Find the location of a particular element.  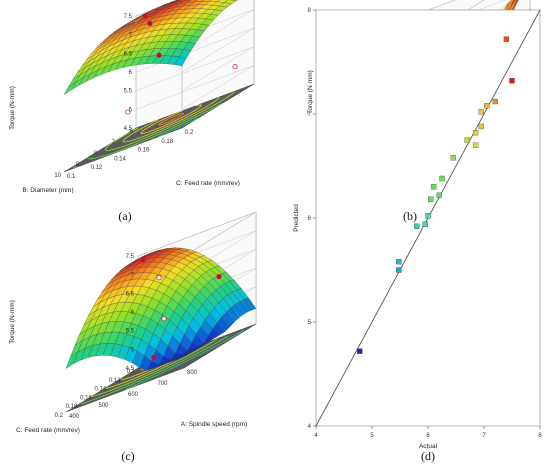

z-tick-label: 5 is located at coordinates (131, 110).